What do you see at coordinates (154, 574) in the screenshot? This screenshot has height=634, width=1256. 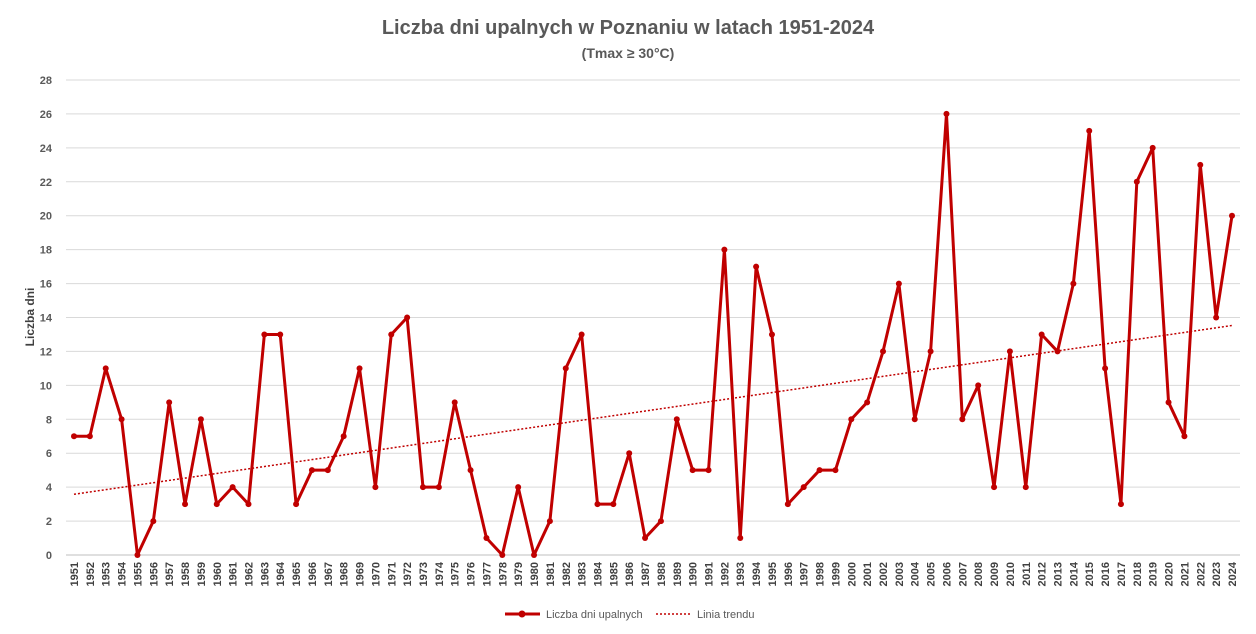 I see `x-tick-label: 1956` at bounding box center [154, 574].